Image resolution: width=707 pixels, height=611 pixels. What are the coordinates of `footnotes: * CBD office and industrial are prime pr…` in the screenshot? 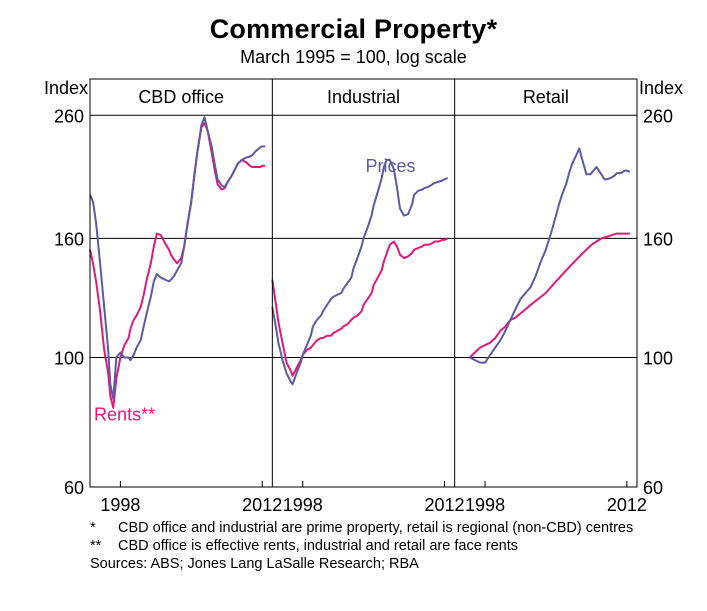 It's located at (395, 546).